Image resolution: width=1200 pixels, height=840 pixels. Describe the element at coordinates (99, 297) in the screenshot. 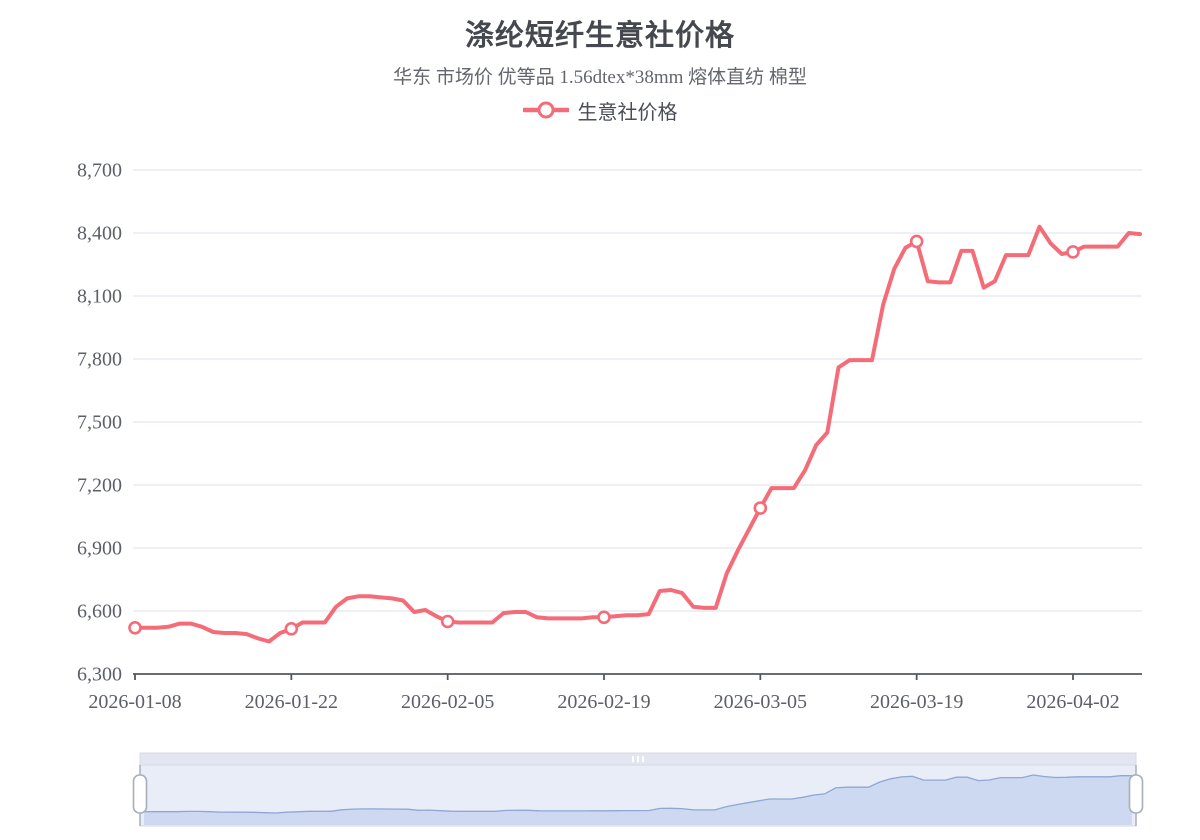

I see `y-axis-label: 8,100` at that location.